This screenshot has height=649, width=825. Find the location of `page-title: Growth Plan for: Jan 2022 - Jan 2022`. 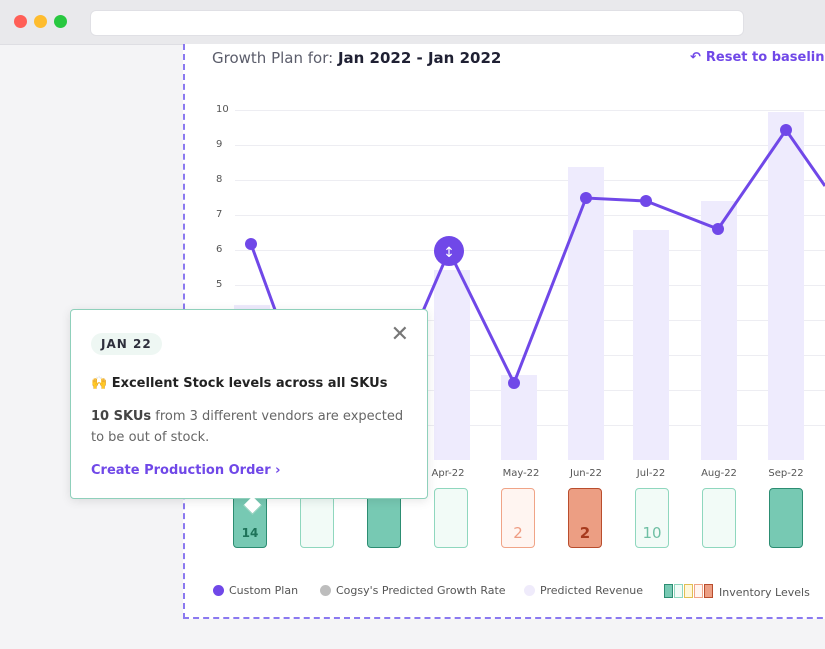

page-title: Growth Plan for: Jan 2022 - Jan 2022 is located at coordinates (356, 58).